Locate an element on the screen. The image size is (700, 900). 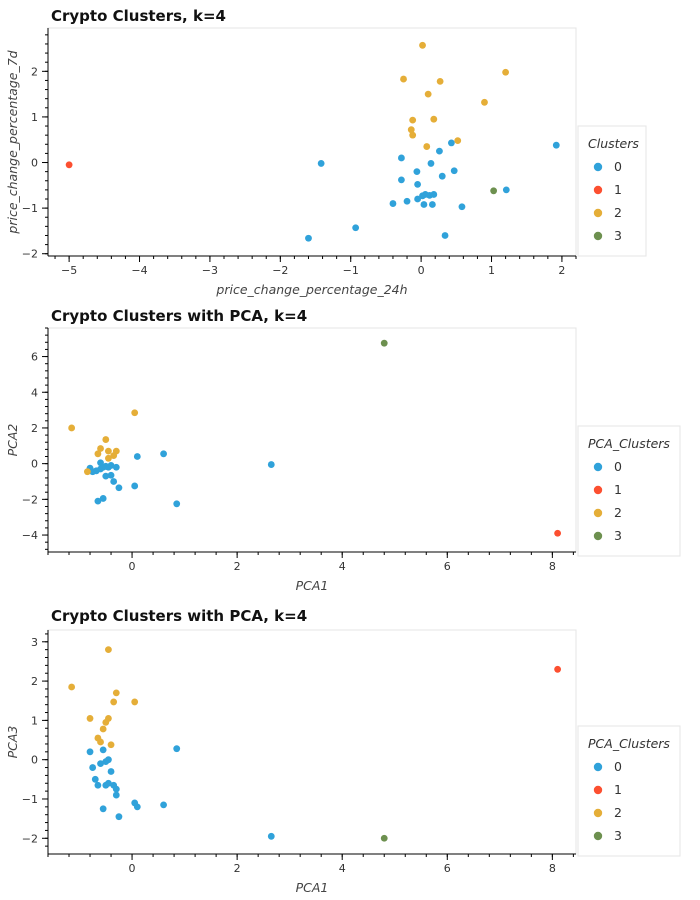
legend-label-2: 2 is located at coordinates (618, 812).